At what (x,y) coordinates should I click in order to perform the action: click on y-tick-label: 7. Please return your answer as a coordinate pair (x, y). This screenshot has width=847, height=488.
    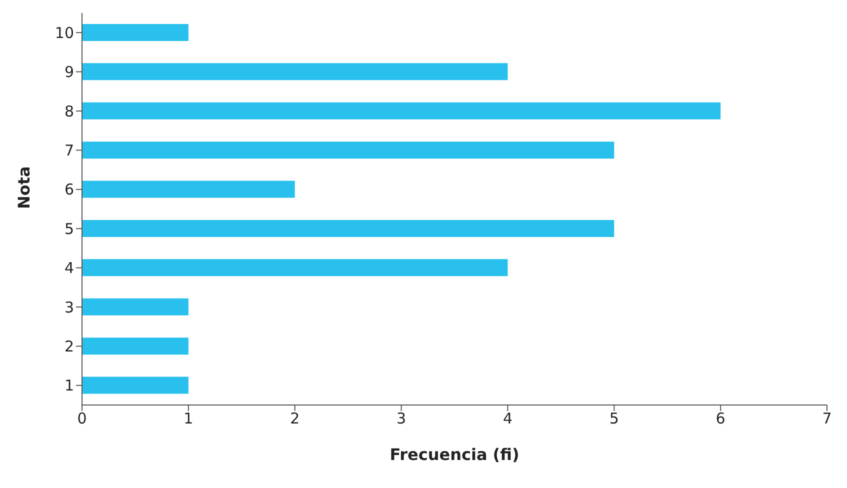
    Looking at the image, I should click on (69, 151).